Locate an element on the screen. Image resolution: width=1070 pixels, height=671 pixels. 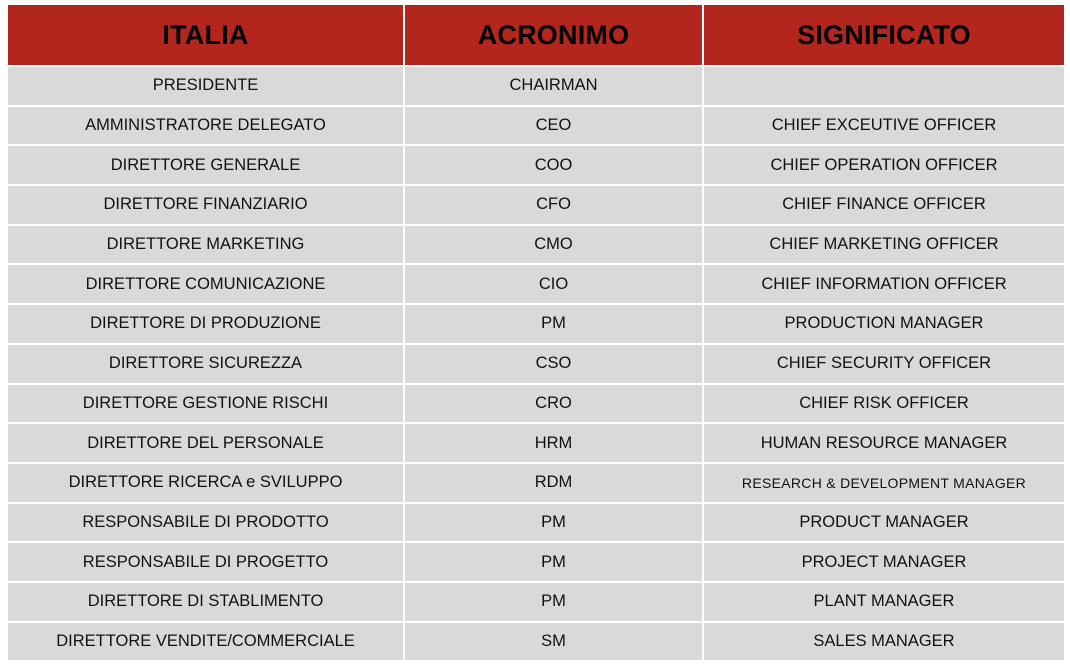
significato-cell: CHIEF SECURITY OFFICER is located at coordinates (883, 363).